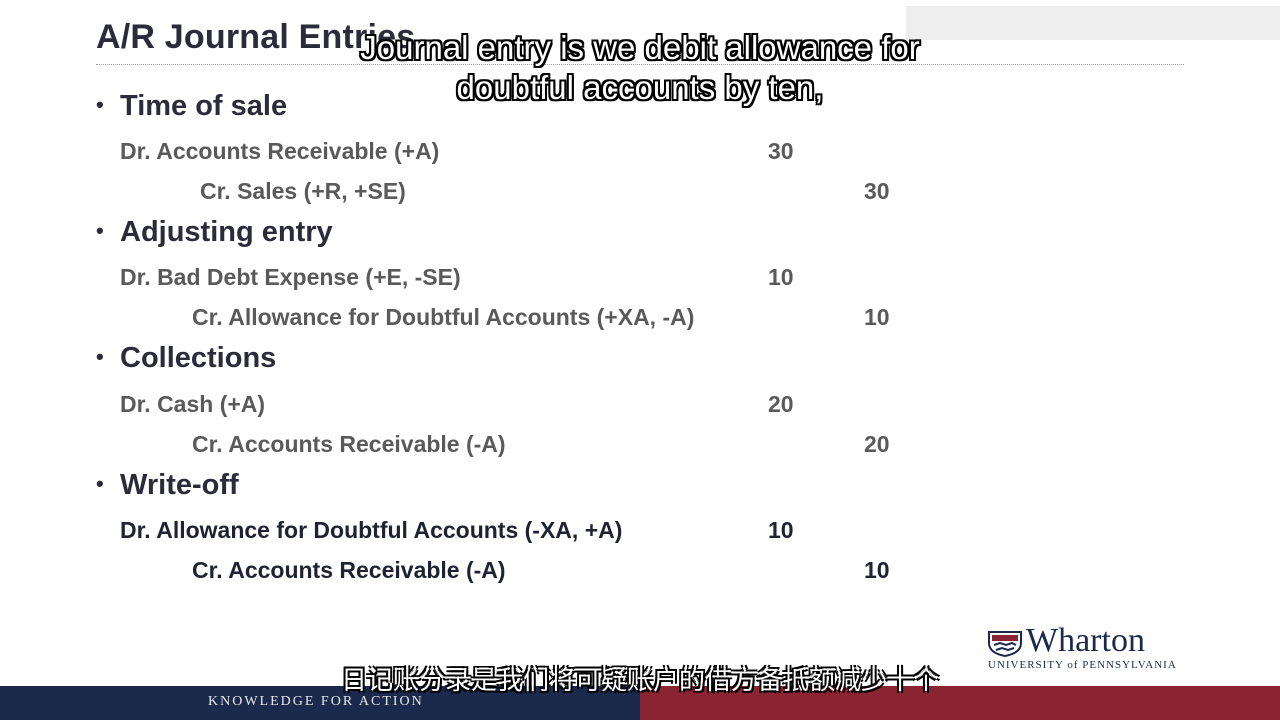 The height and width of the screenshot is (720, 1280). What do you see at coordinates (1093, 23) in the screenshot?
I see `top-right-panel` at bounding box center [1093, 23].